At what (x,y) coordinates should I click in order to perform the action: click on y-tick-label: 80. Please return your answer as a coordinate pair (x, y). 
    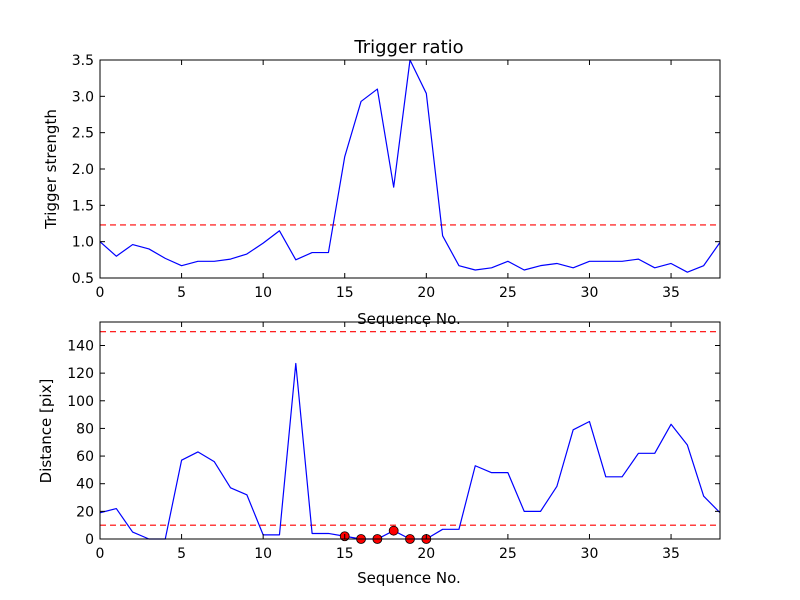
    Looking at the image, I should click on (85, 429).